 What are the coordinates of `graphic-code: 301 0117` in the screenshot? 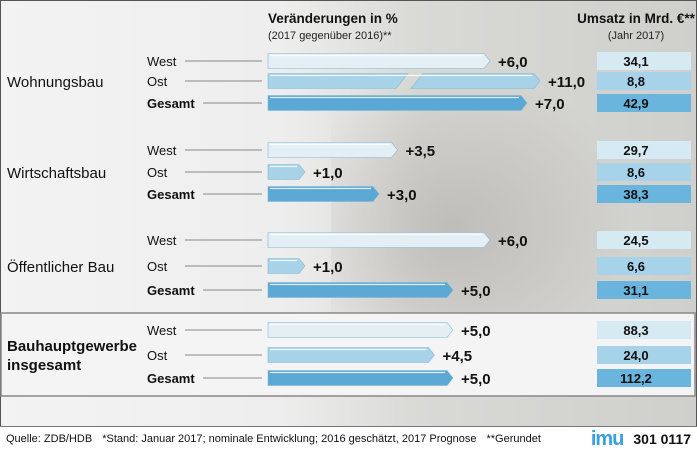 It's located at (662, 438).